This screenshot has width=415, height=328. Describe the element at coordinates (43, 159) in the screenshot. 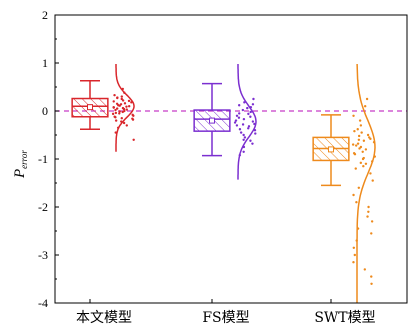

I see `y-tick-label: -1` at that location.